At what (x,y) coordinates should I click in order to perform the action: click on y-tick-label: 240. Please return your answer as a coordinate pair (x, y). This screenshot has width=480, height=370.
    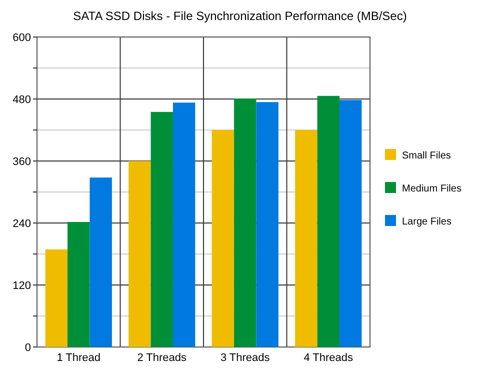
    Looking at the image, I should click on (21, 224).